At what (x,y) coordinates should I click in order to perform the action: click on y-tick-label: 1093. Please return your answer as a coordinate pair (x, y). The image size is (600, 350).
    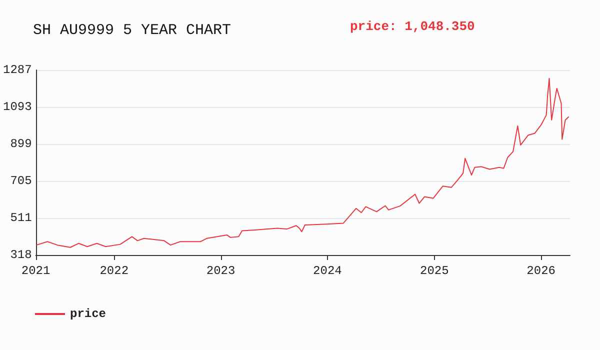
    Looking at the image, I should click on (17, 107).